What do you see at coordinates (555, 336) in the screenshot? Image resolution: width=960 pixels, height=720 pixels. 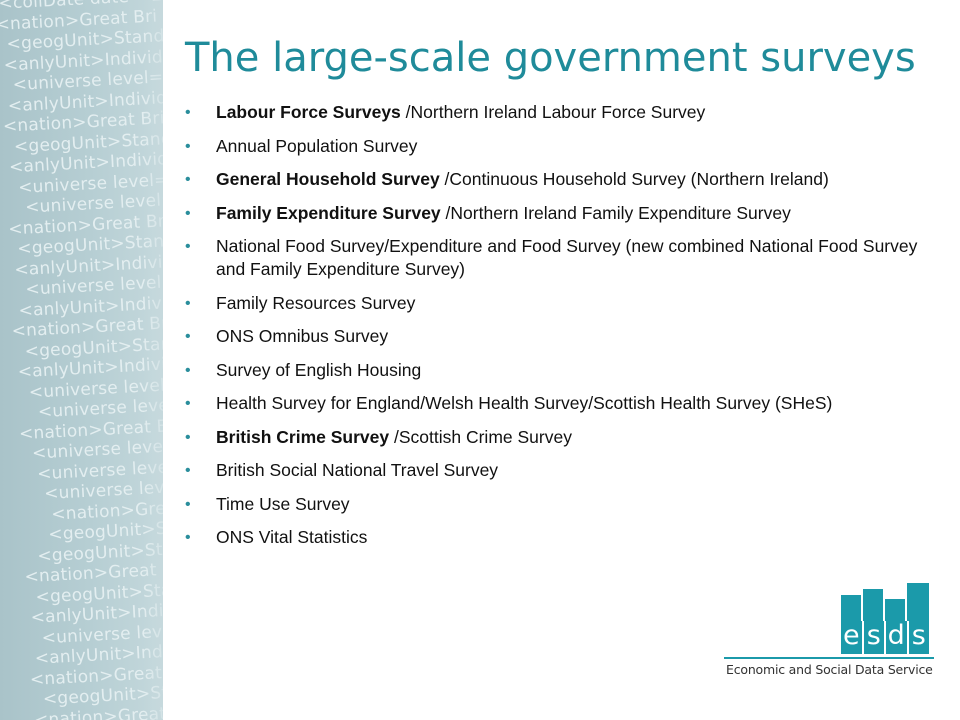 I see `survey-list-item: • ONS Omnibus Survey` at bounding box center [555, 336].